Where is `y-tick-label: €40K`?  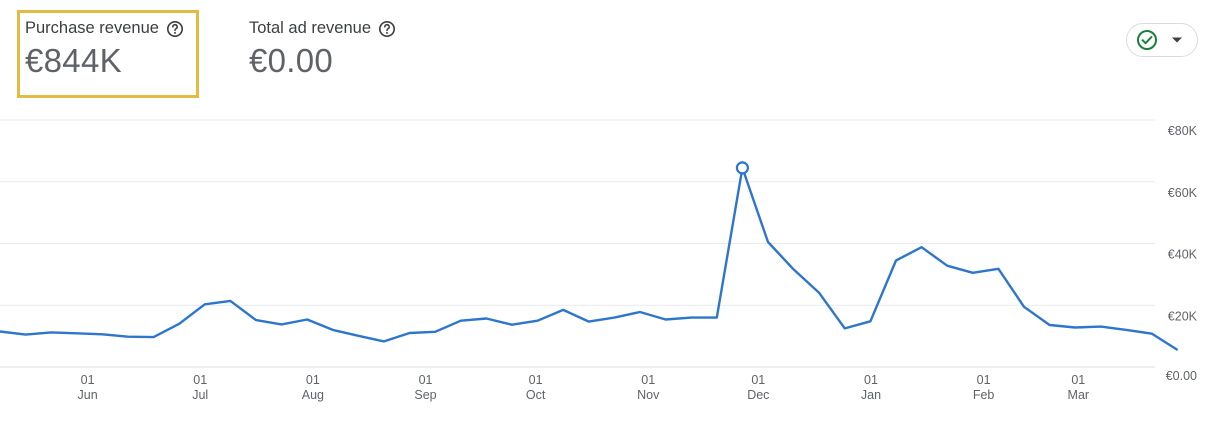
y-tick-label: €40K is located at coordinates (1183, 255).